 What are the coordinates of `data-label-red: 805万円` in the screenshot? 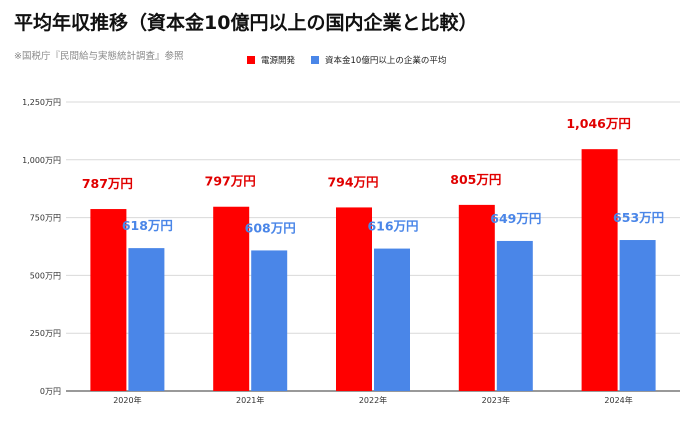 It's located at (475, 179).